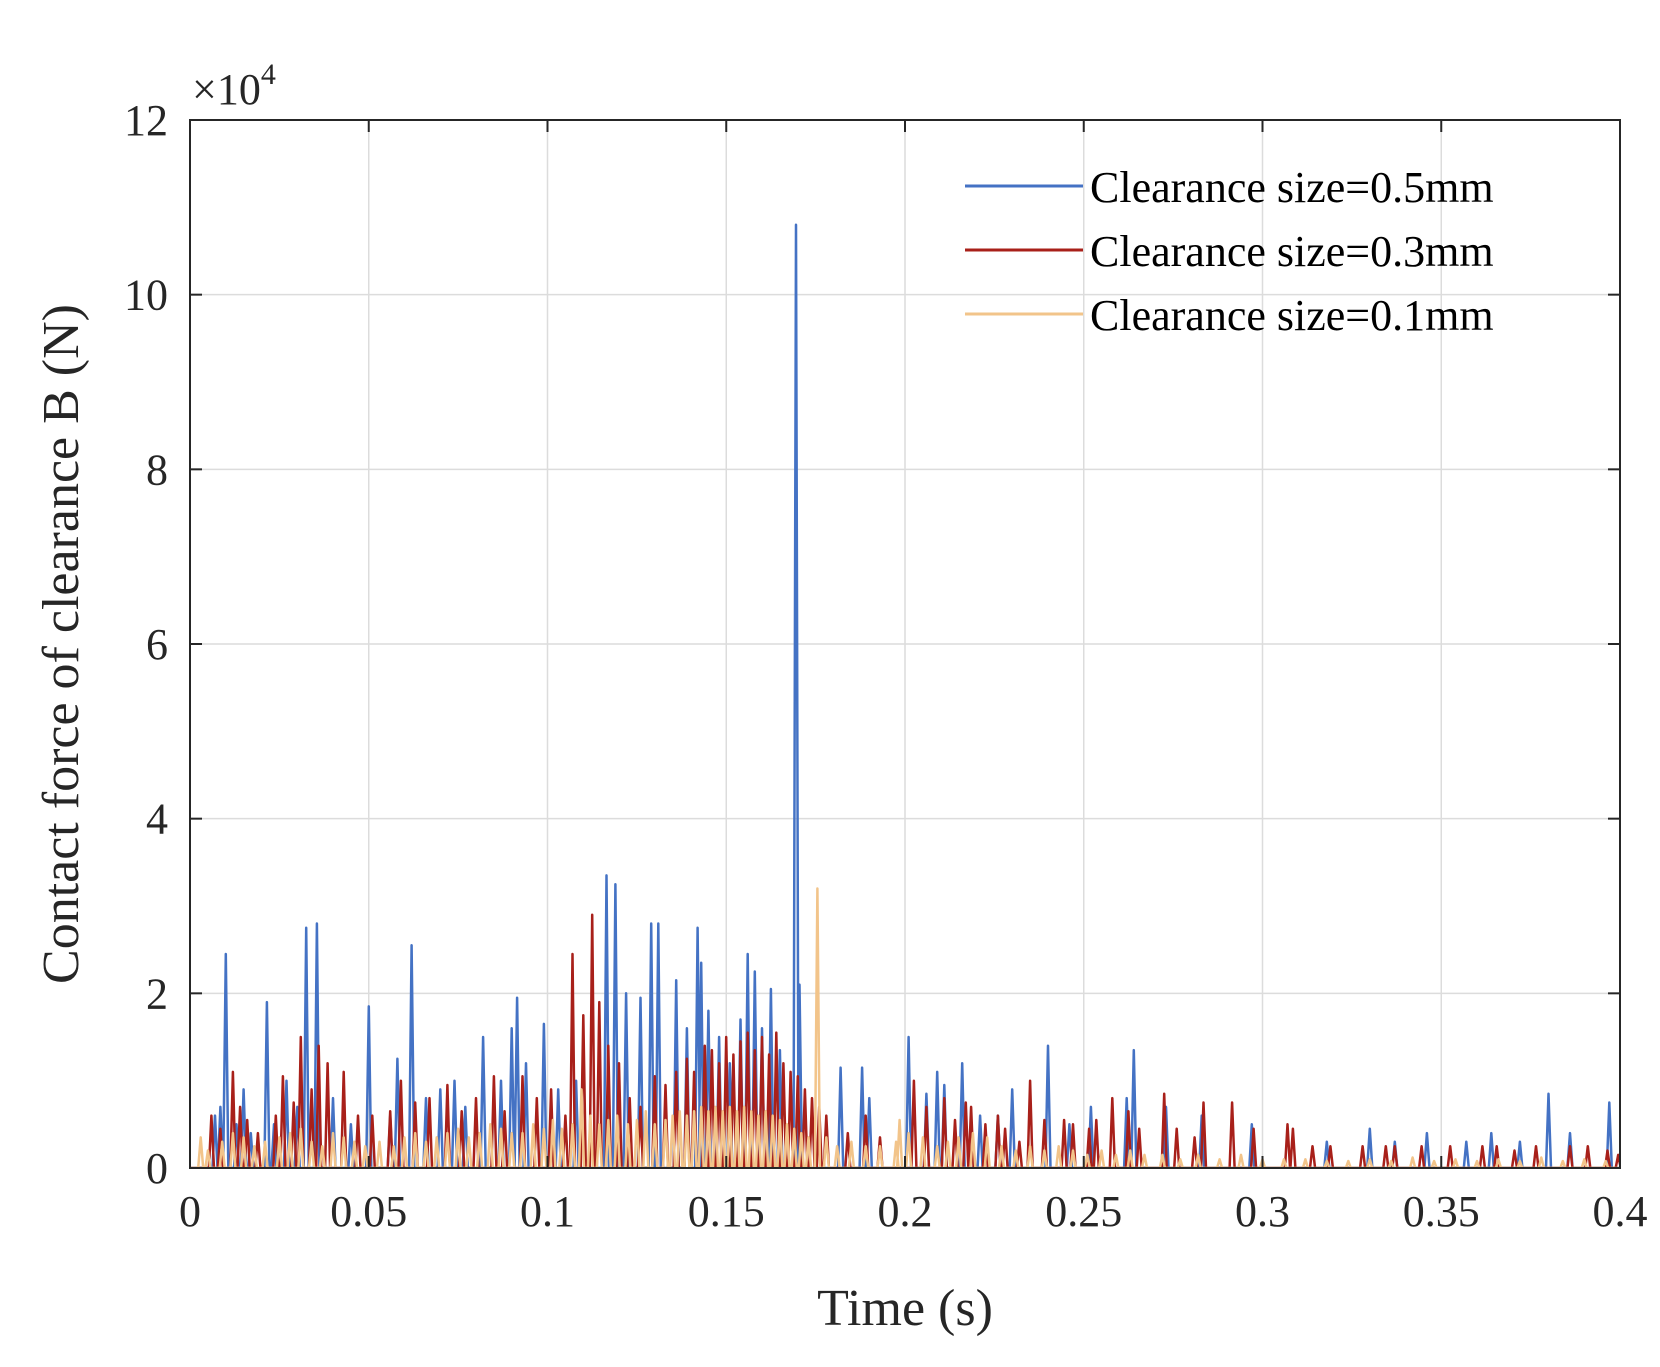  What do you see at coordinates (157, 644) in the screenshot?
I see `y-tick-label: 6` at bounding box center [157, 644].